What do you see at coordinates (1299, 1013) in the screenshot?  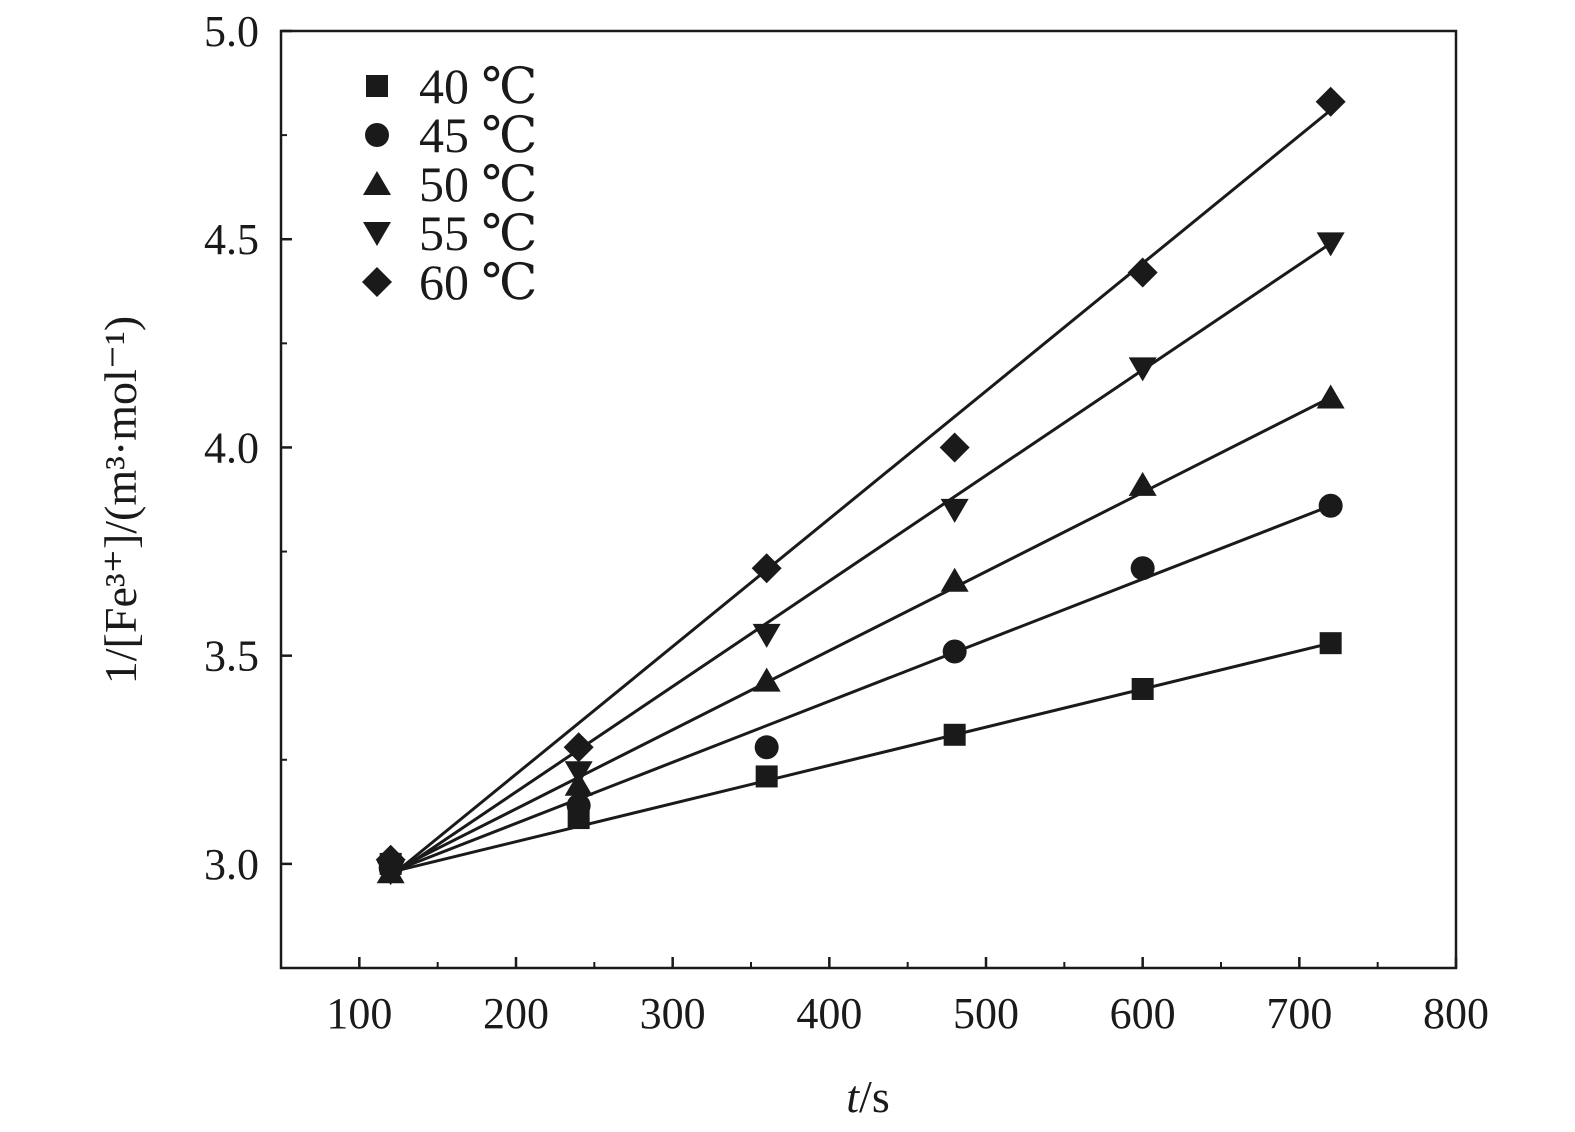 I see `x-tick-label-6: 700` at bounding box center [1299, 1013].